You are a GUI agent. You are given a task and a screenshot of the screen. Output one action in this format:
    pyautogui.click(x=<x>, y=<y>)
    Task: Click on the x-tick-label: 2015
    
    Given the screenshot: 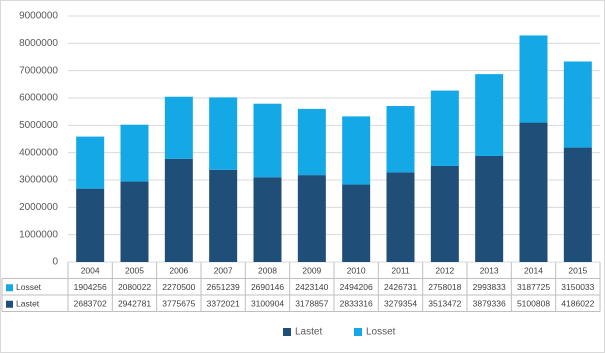 What is the action you would take?
    pyautogui.click(x=577, y=271)
    